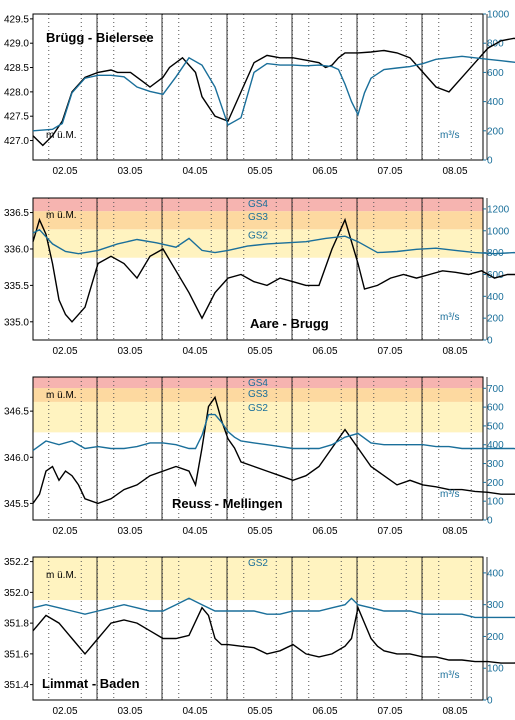 This screenshot has height=720, width=515. What do you see at coordinates (16, 286) in the screenshot?
I see `y-tick-label: 335.5` at bounding box center [16, 286].